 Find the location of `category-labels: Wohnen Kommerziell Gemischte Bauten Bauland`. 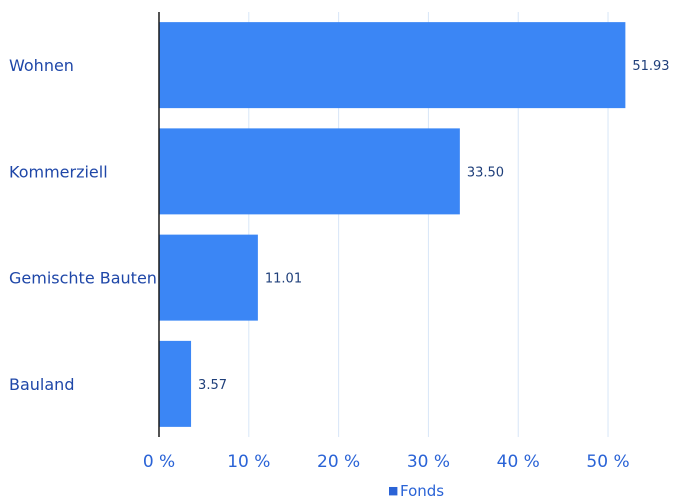

category-labels: Wohnen Kommerziell Gemischte Bauten Bauland is located at coordinates (83, 225).